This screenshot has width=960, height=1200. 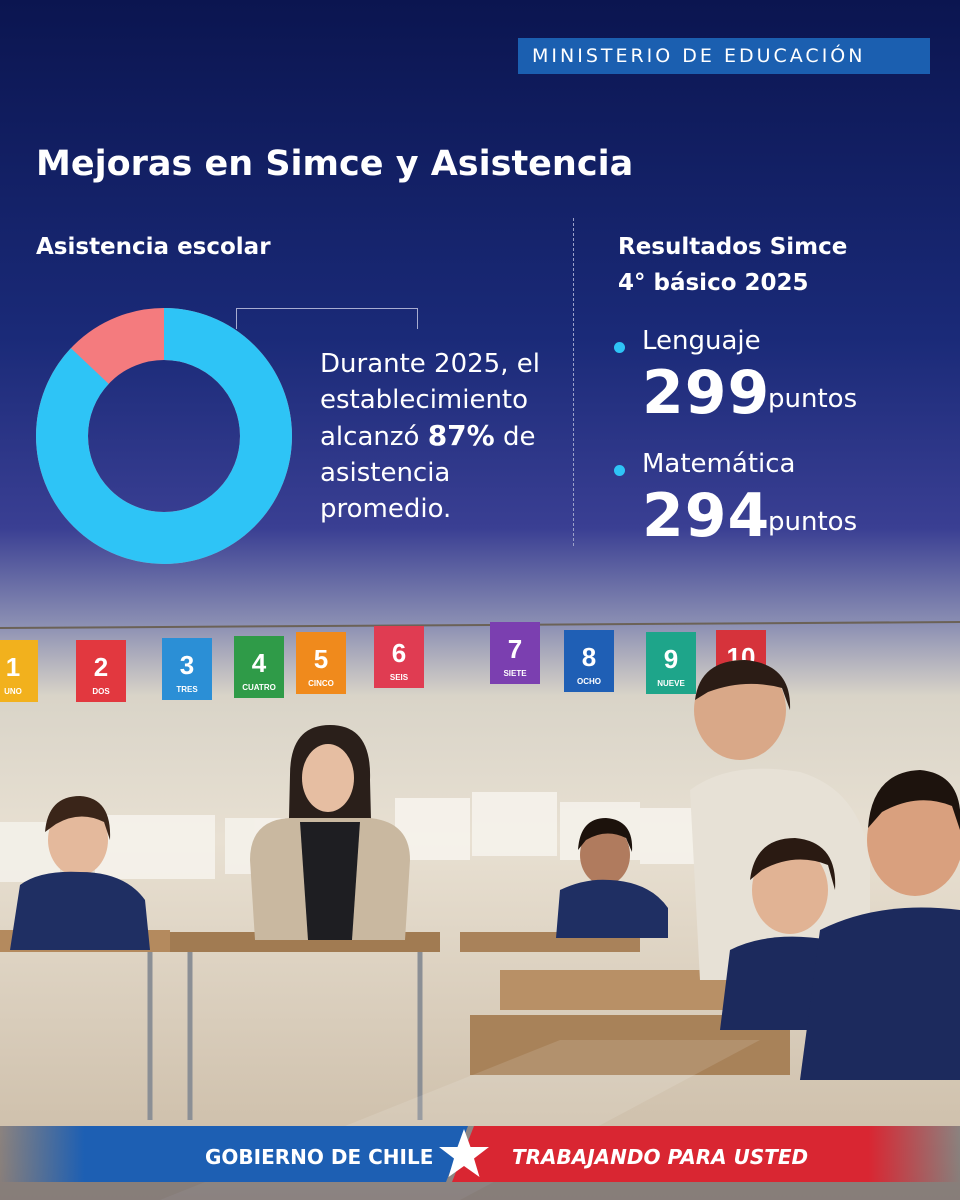 I want to click on subject-score: 294, so click(x=706, y=516).